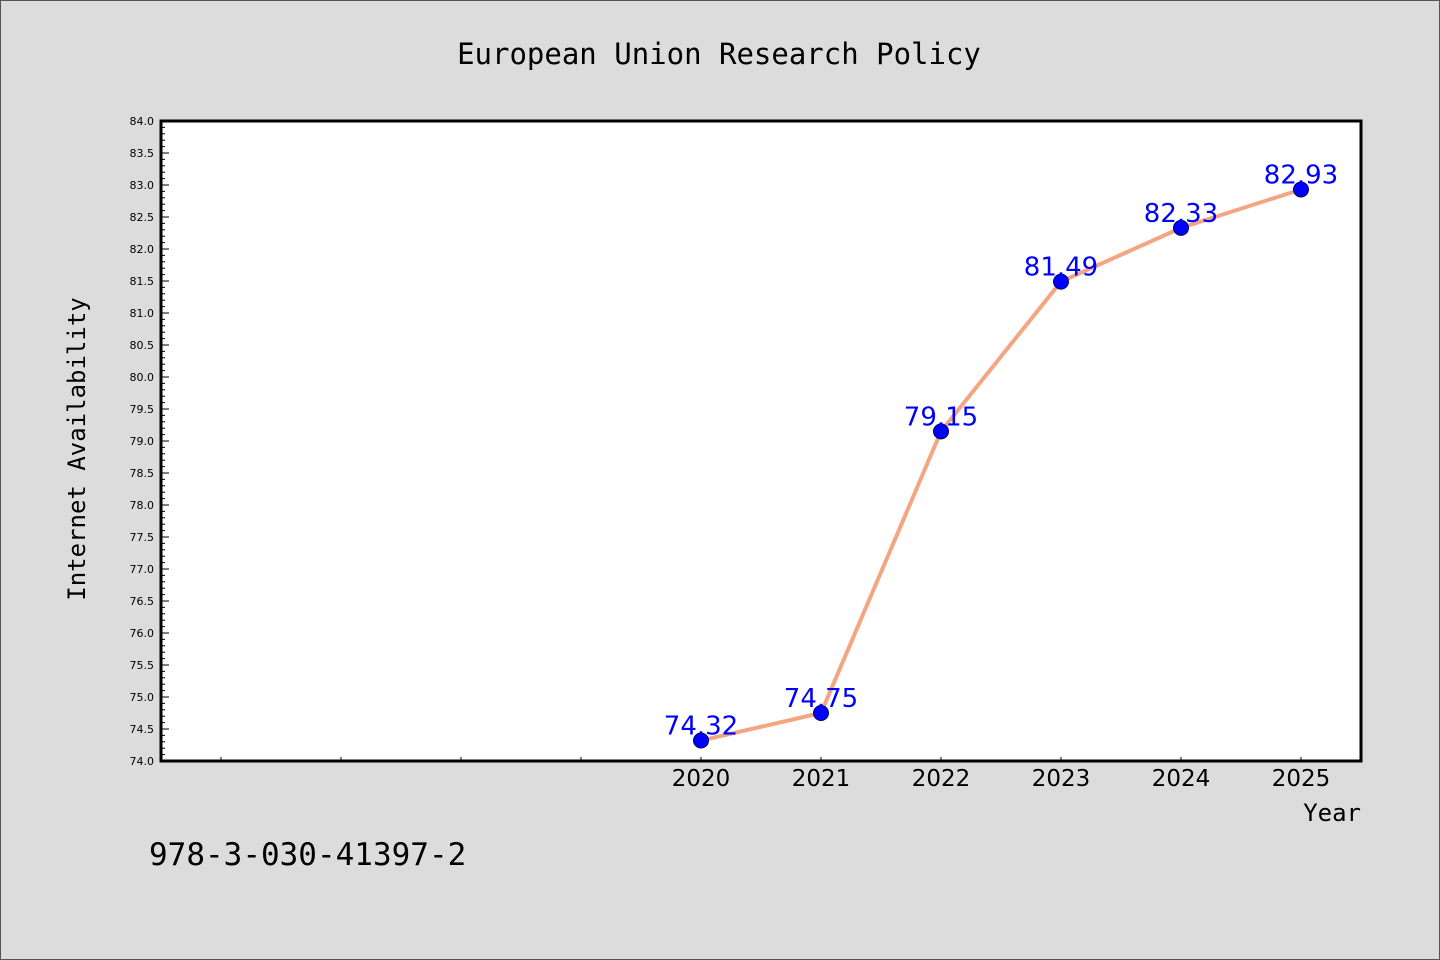 The height and width of the screenshot is (960, 1440). I want to click on isbn-footnote: 978-3-030-41397-2, so click(307, 855).